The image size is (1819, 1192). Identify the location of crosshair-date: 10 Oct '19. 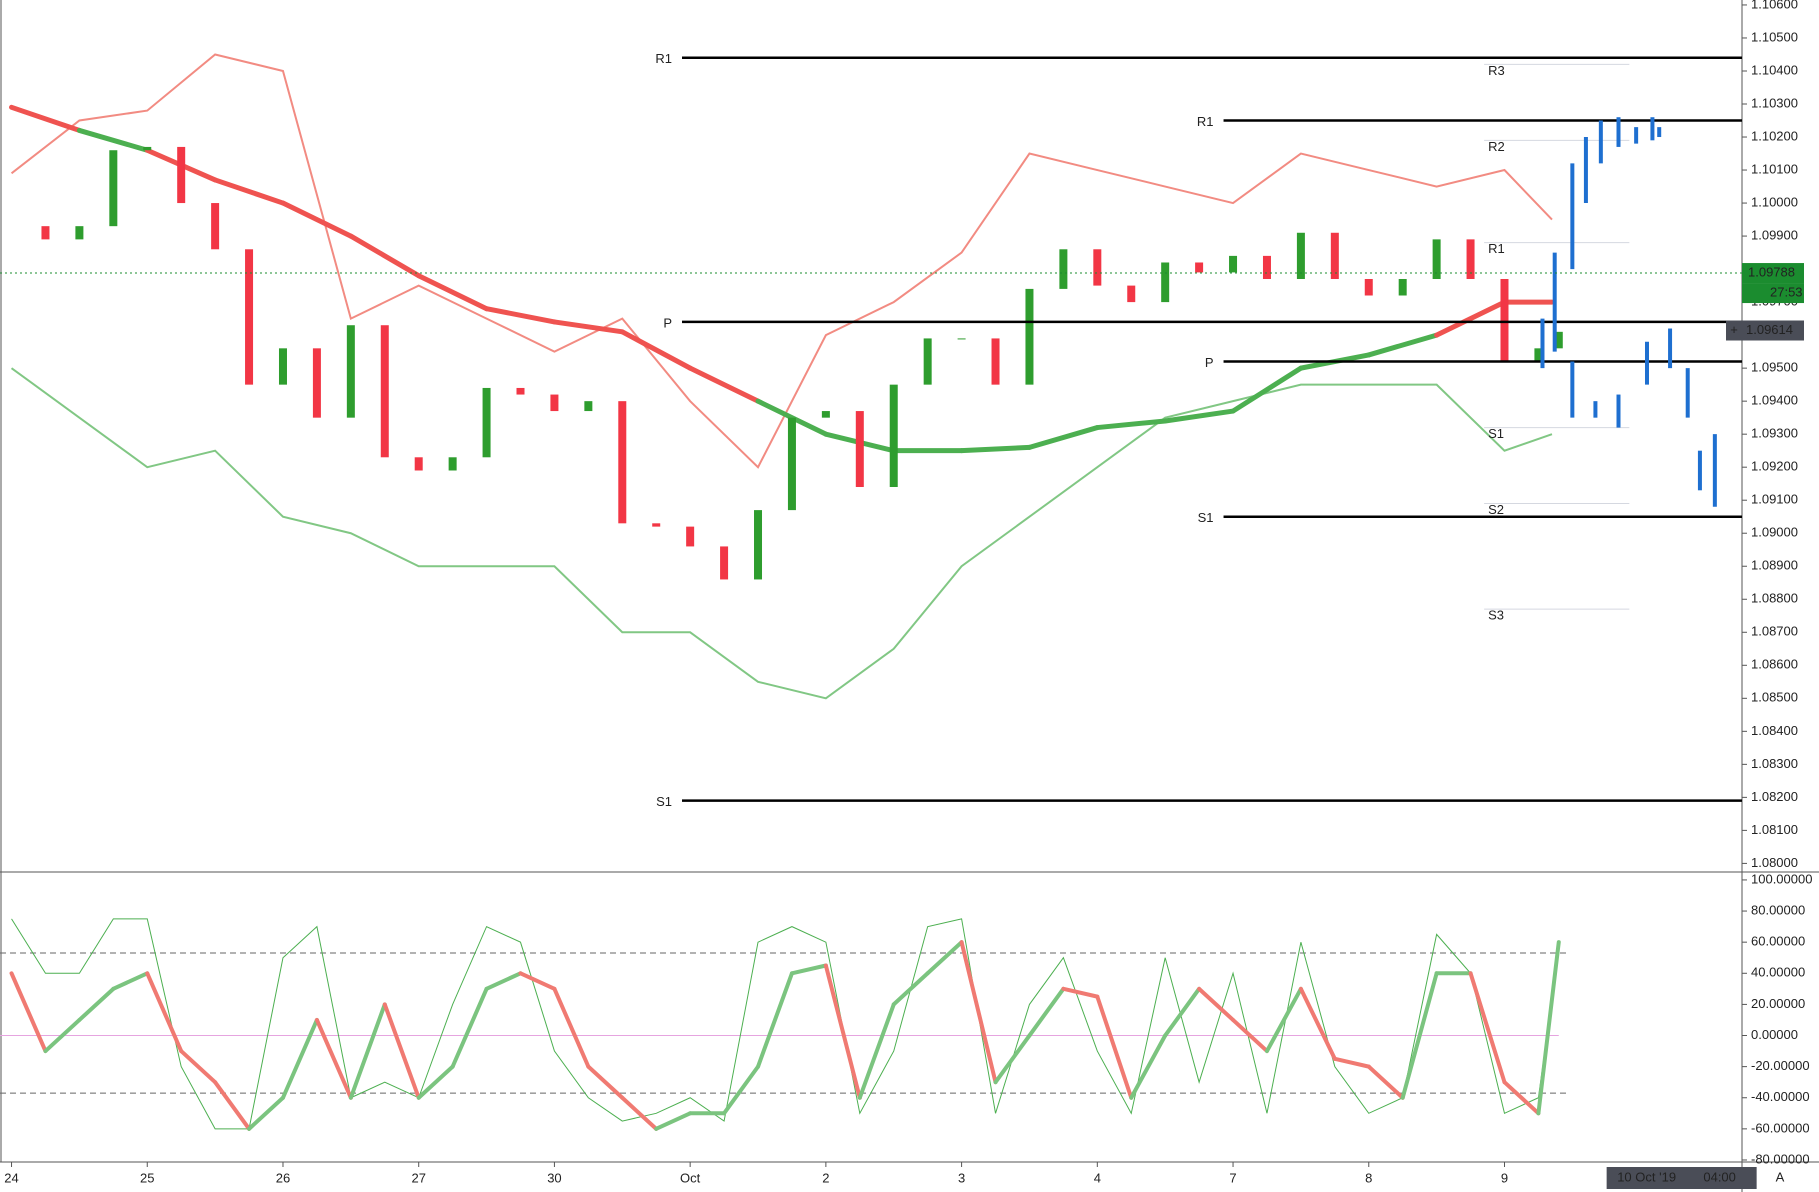
(1646, 1176).